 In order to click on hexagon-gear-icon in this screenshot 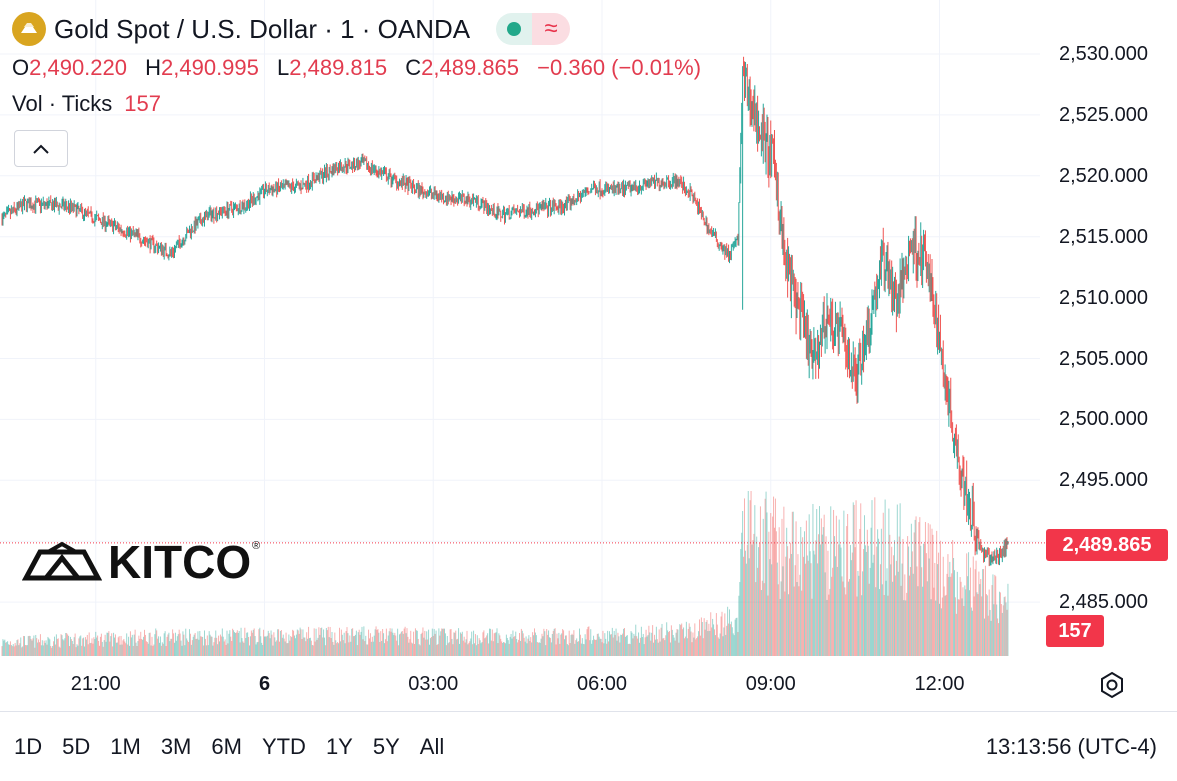, I will do `click(1112, 685)`.